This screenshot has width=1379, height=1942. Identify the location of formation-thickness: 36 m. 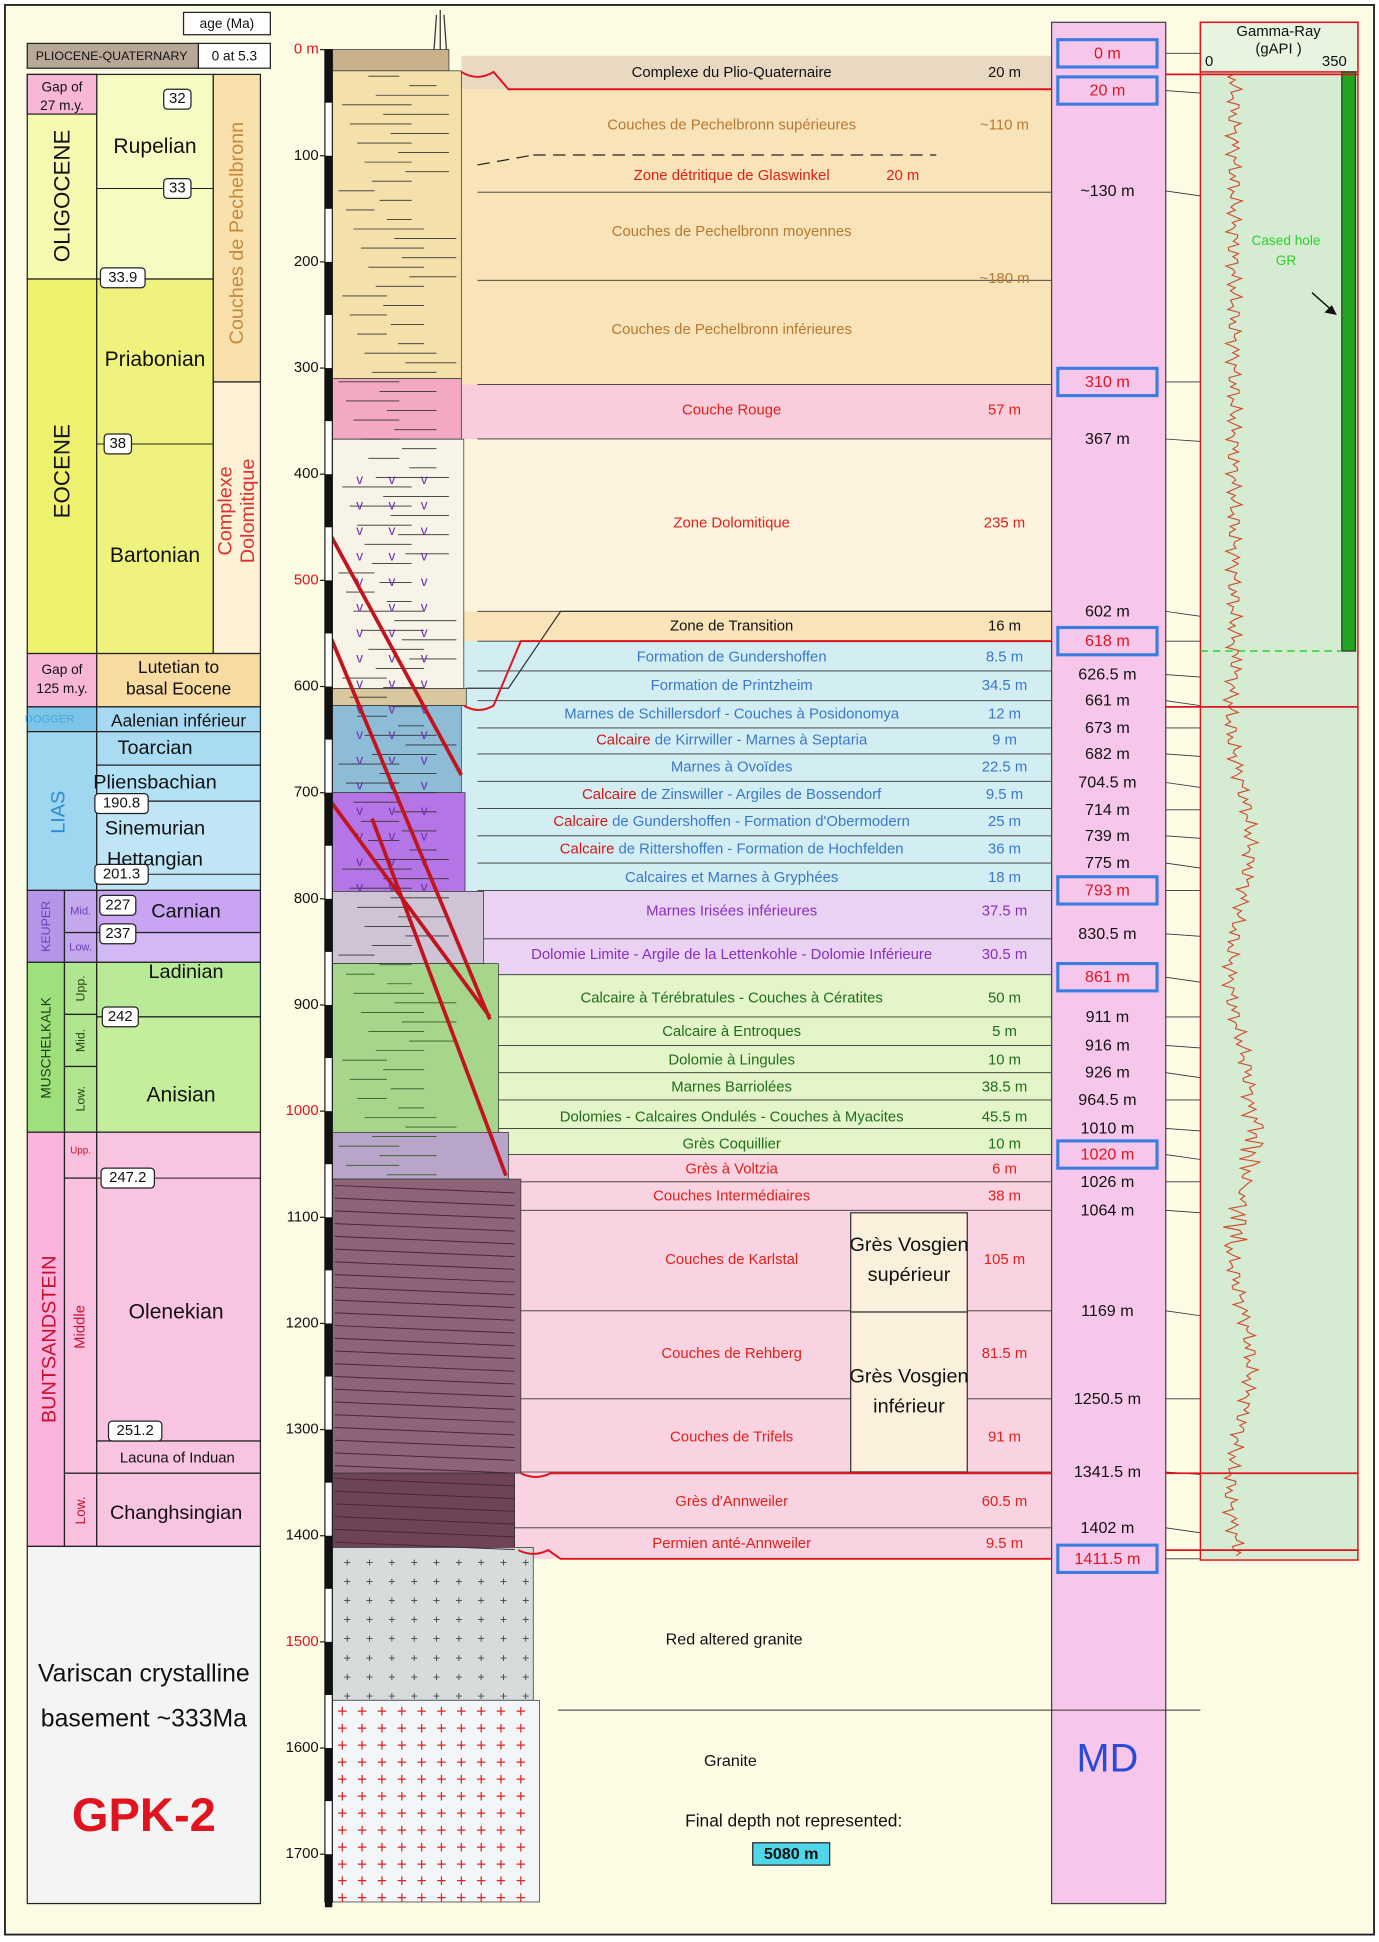
(1004, 849).